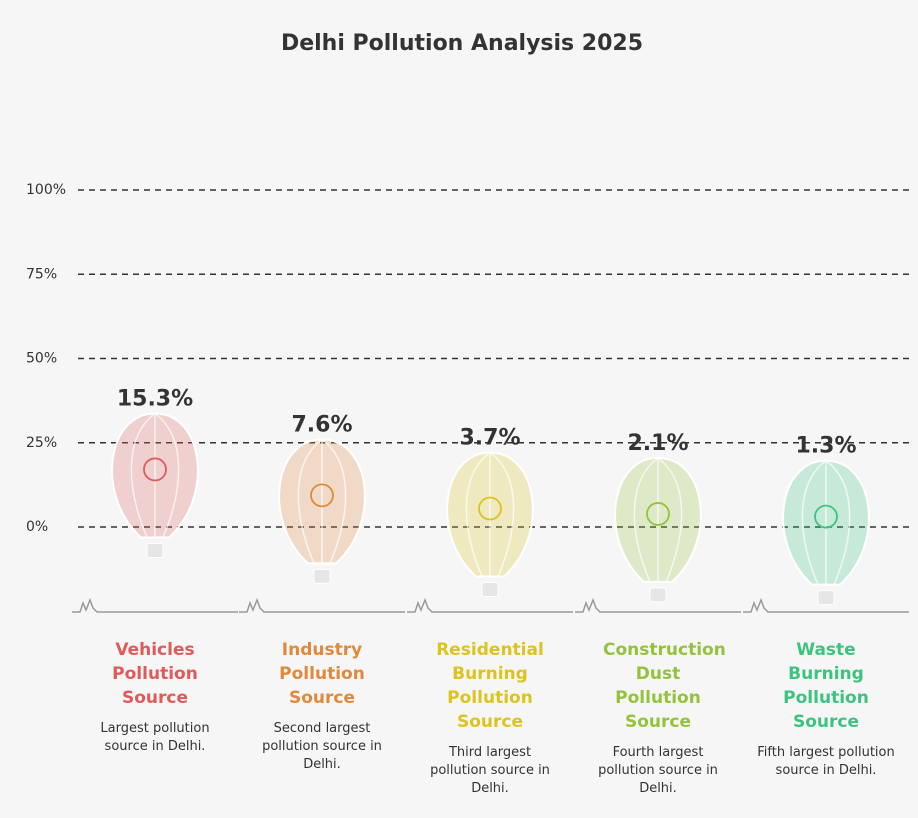  What do you see at coordinates (37, 527) in the screenshot?
I see `y-tick-label: 0%` at bounding box center [37, 527].